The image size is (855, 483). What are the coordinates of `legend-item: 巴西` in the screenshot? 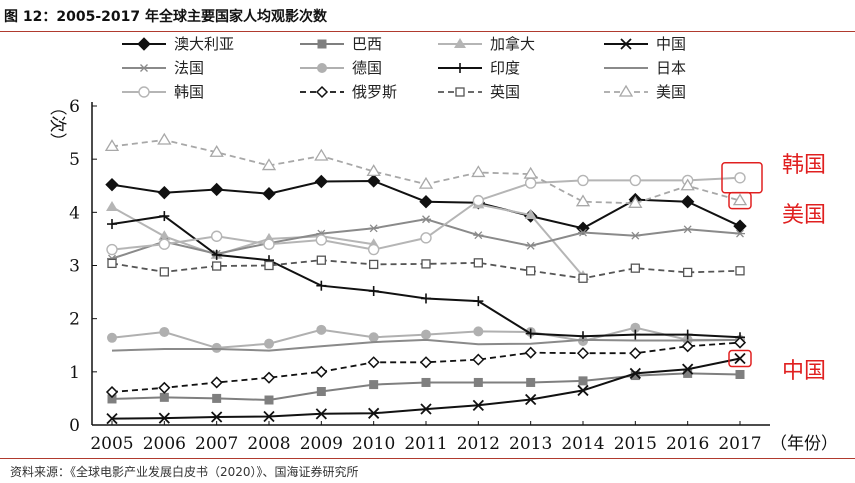 It's located at (341, 44).